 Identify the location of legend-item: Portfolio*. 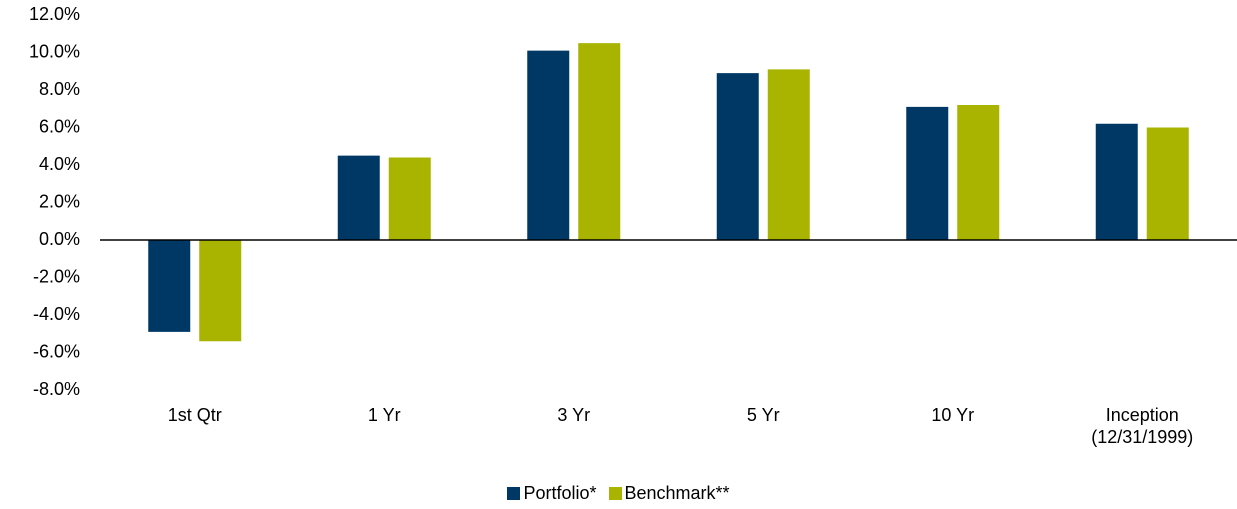
(552, 493).